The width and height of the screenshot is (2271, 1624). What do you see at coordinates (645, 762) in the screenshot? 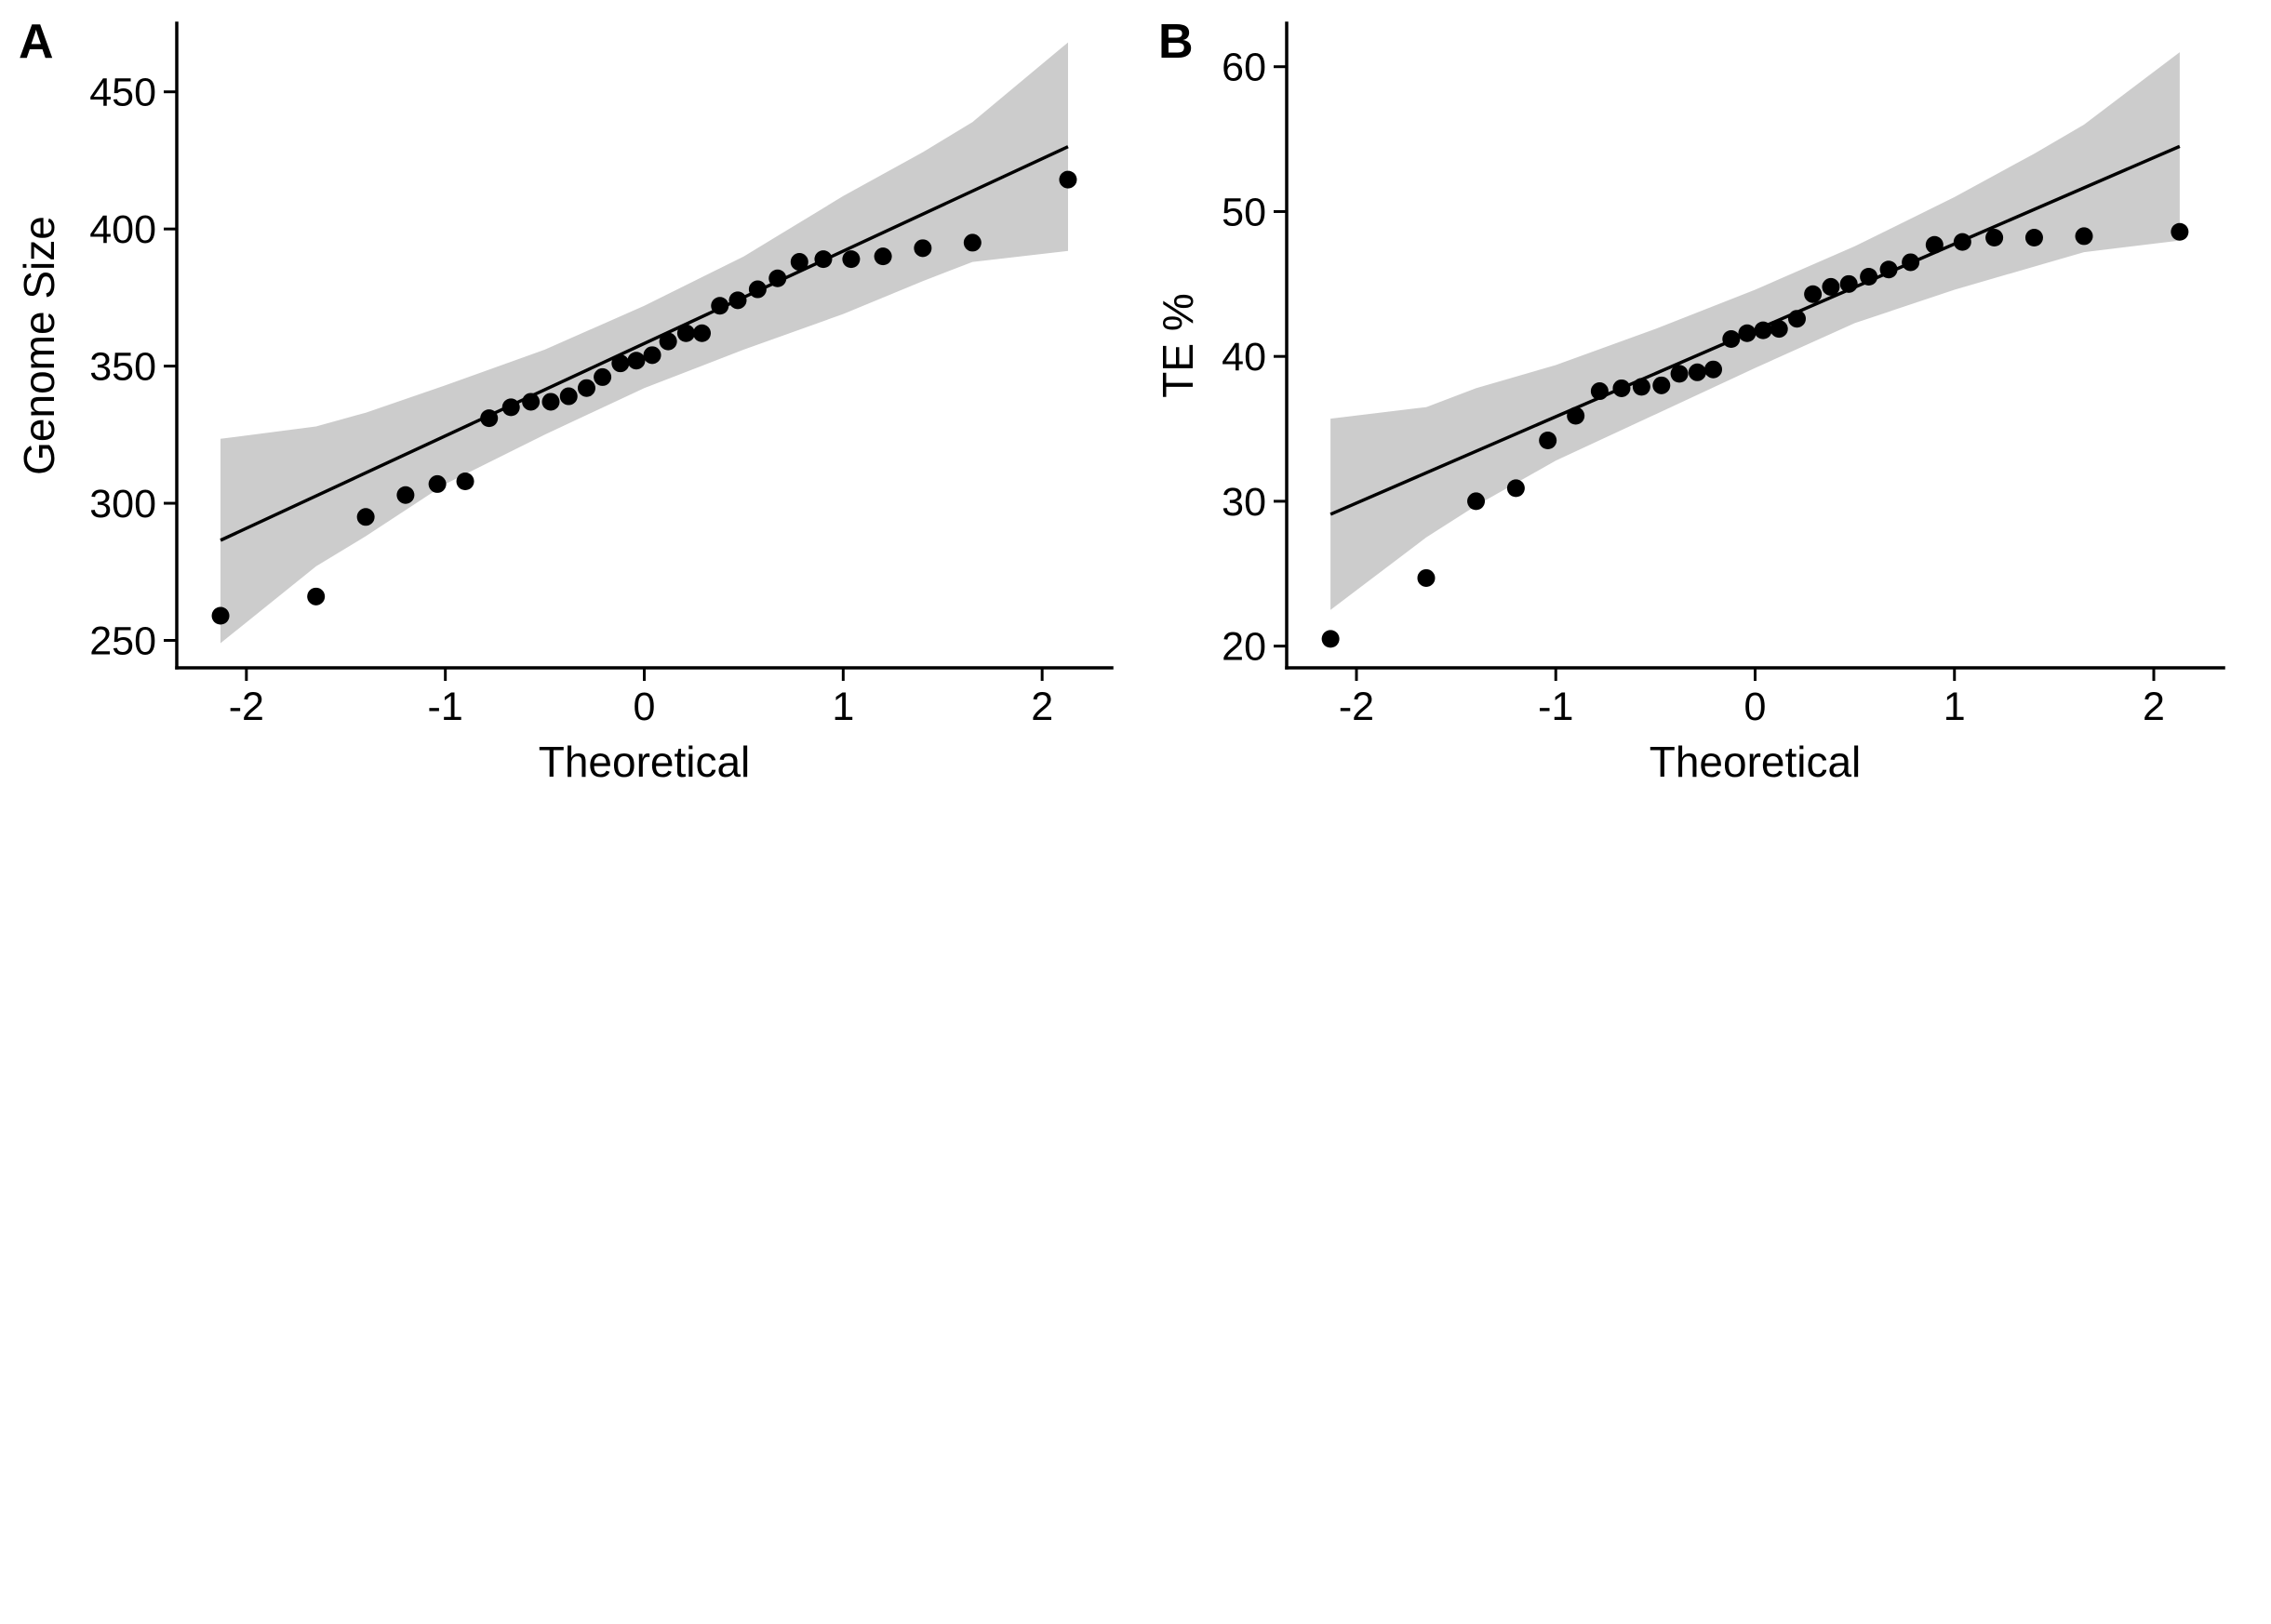
I see `x-axis-title-a: Theoretical` at bounding box center [645, 762].